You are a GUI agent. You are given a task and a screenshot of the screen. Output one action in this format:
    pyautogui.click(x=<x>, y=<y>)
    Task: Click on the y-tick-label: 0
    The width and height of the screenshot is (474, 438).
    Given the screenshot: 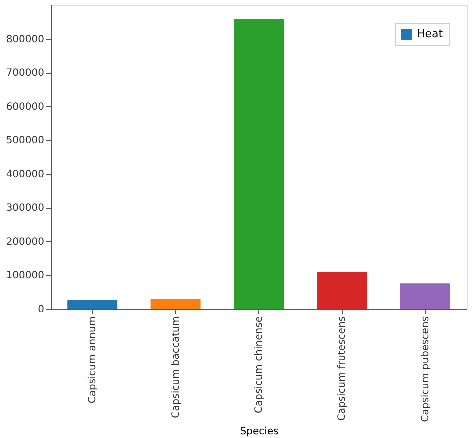 What is the action you would take?
    pyautogui.click(x=41, y=310)
    